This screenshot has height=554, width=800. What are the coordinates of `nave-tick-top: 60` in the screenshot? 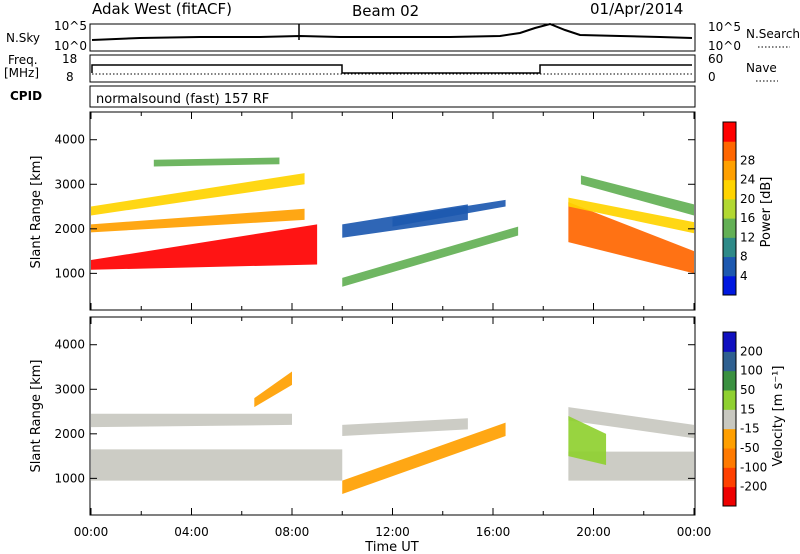 It's located at (715, 59).